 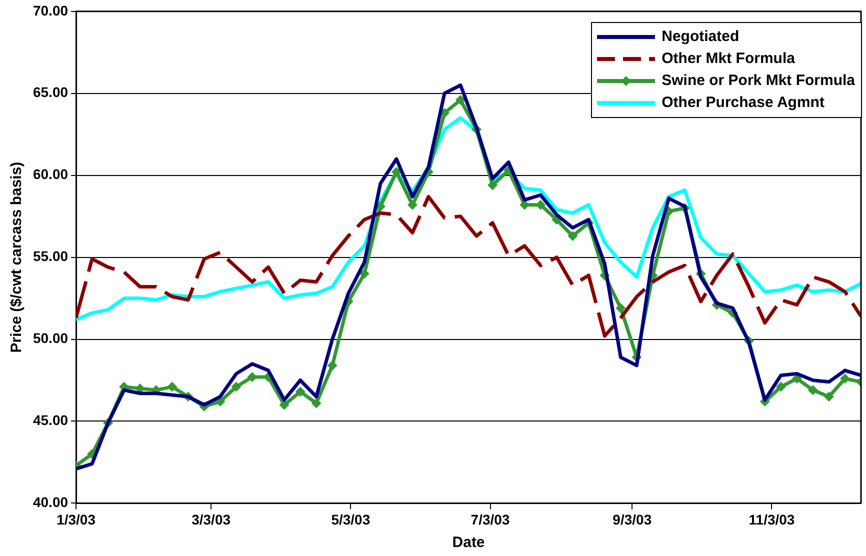 What do you see at coordinates (50, 338) in the screenshot?
I see `y-tick-label: 50.00` at bounding box center [50, 338].